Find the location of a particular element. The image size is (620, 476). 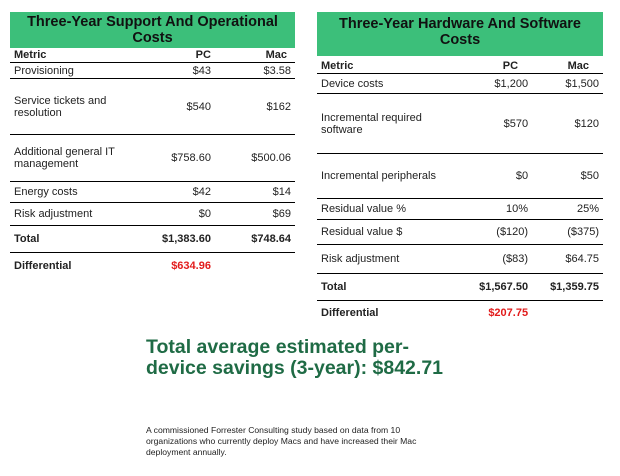

total-pc: $1,567.50 is located at coordinates (504, 287).